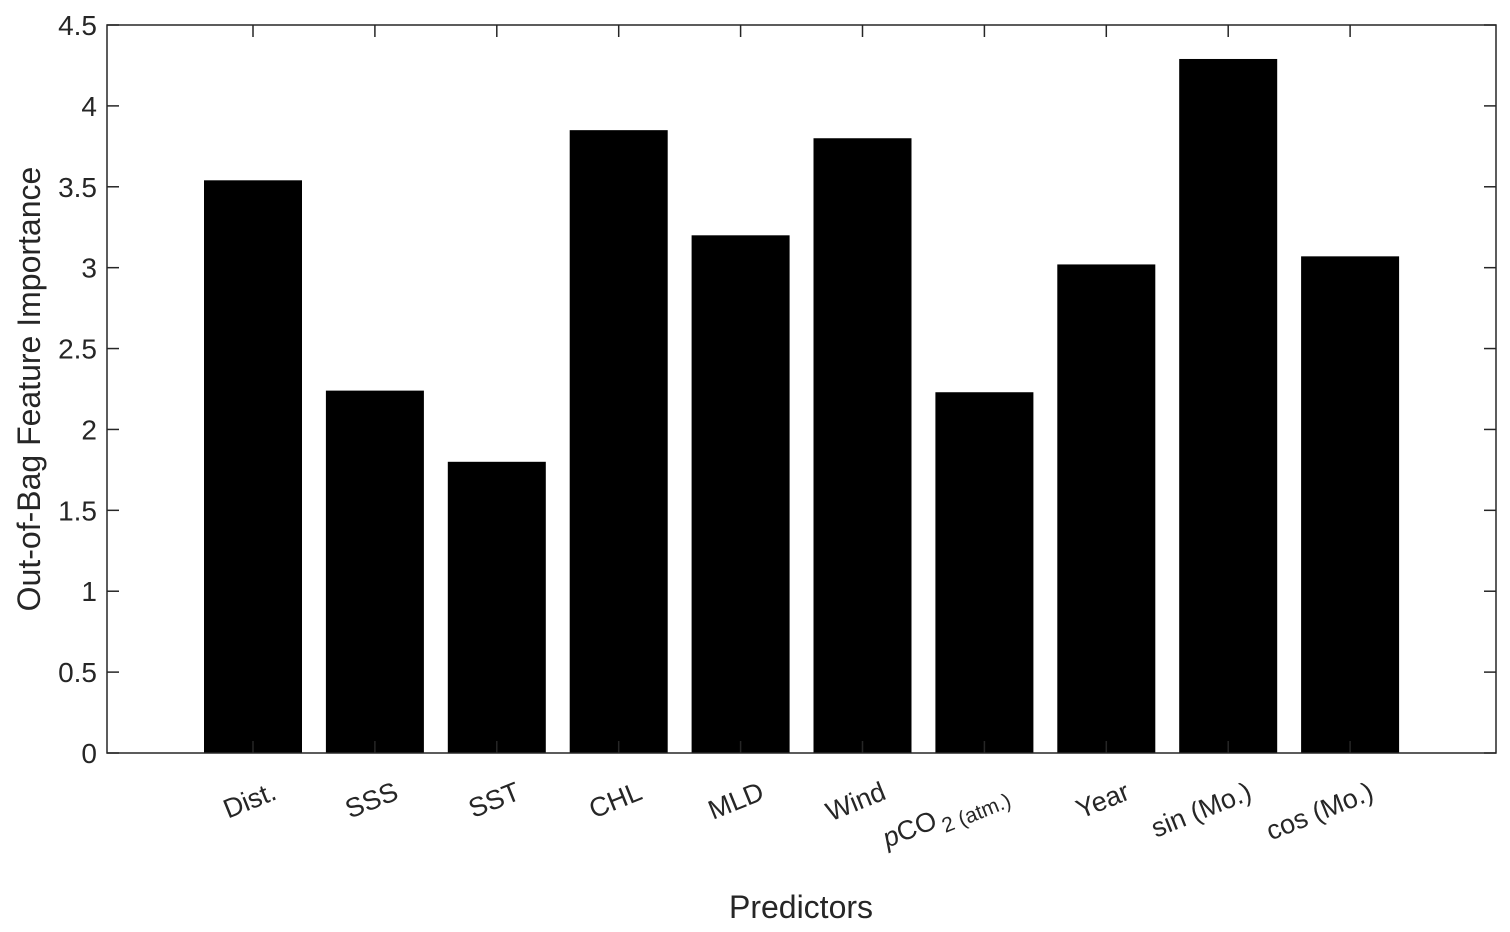  I want to click on y-tick-labels: 0 0.5 1 1.5 2 2.5 3 3.5 4 4.5, so click(77, 389).